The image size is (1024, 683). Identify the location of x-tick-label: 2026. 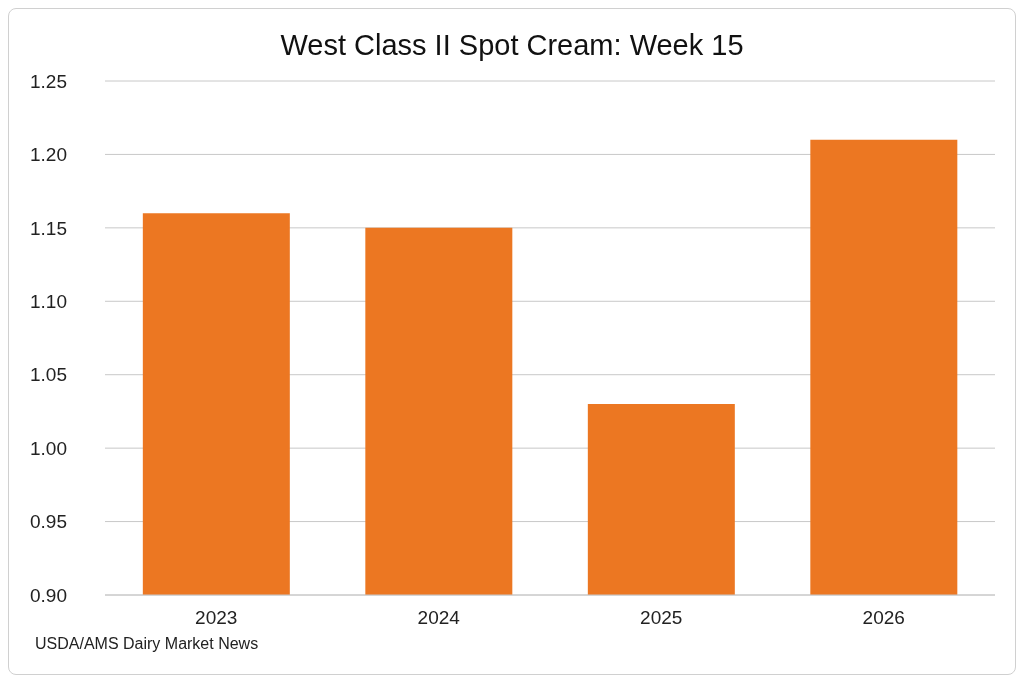
(883, 618).